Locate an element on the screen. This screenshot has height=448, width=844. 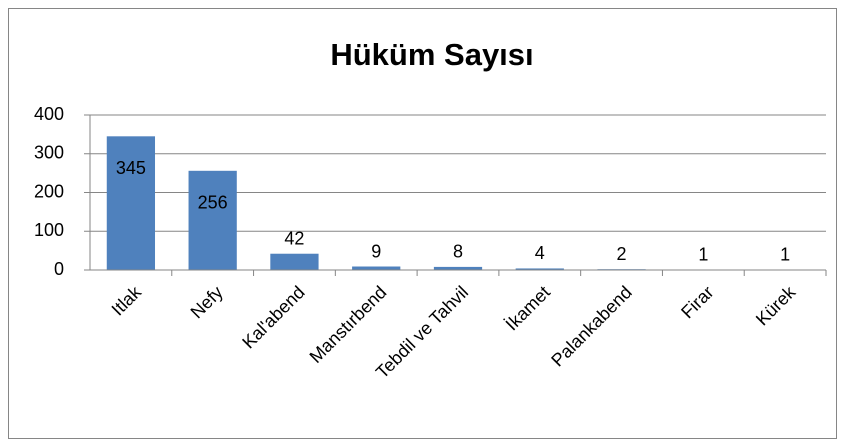
data-label: 8 is located at coordinates (458, 252).